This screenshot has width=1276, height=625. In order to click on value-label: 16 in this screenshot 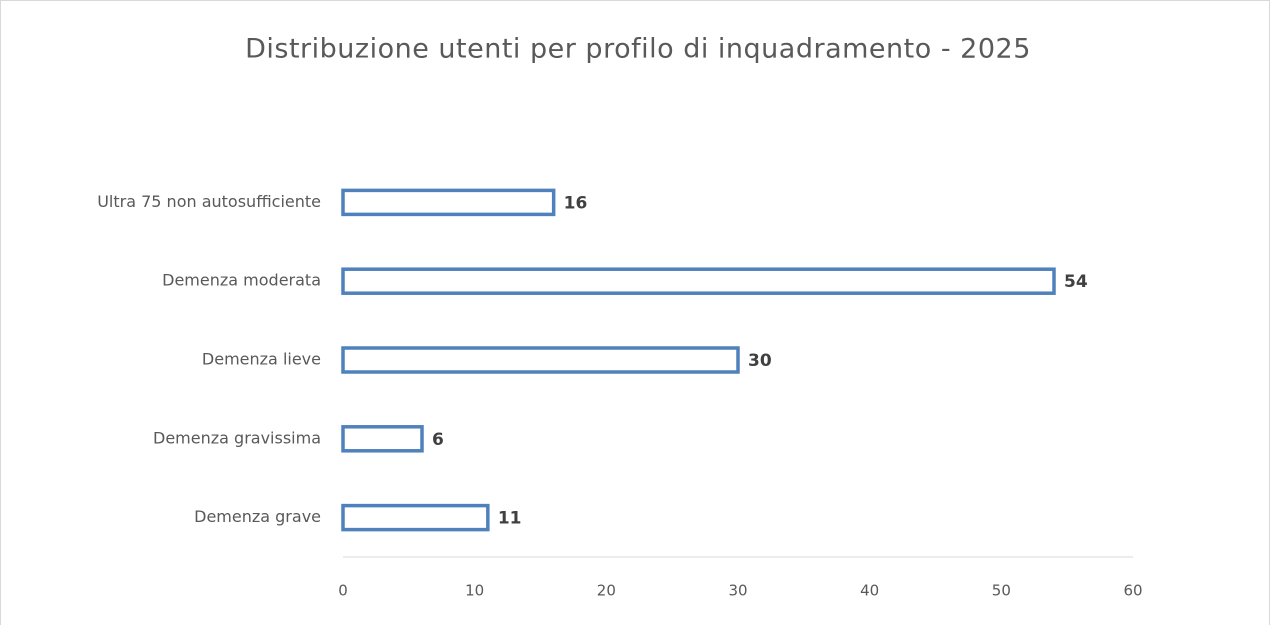, I will do `click(576, 203)`.